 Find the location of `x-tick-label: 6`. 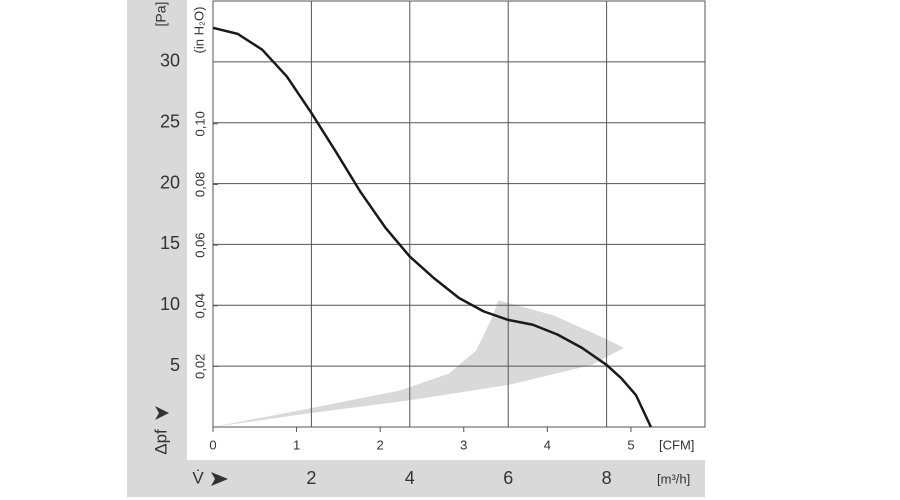

x-tick-label: 6 is located at coordinates (508, 478).